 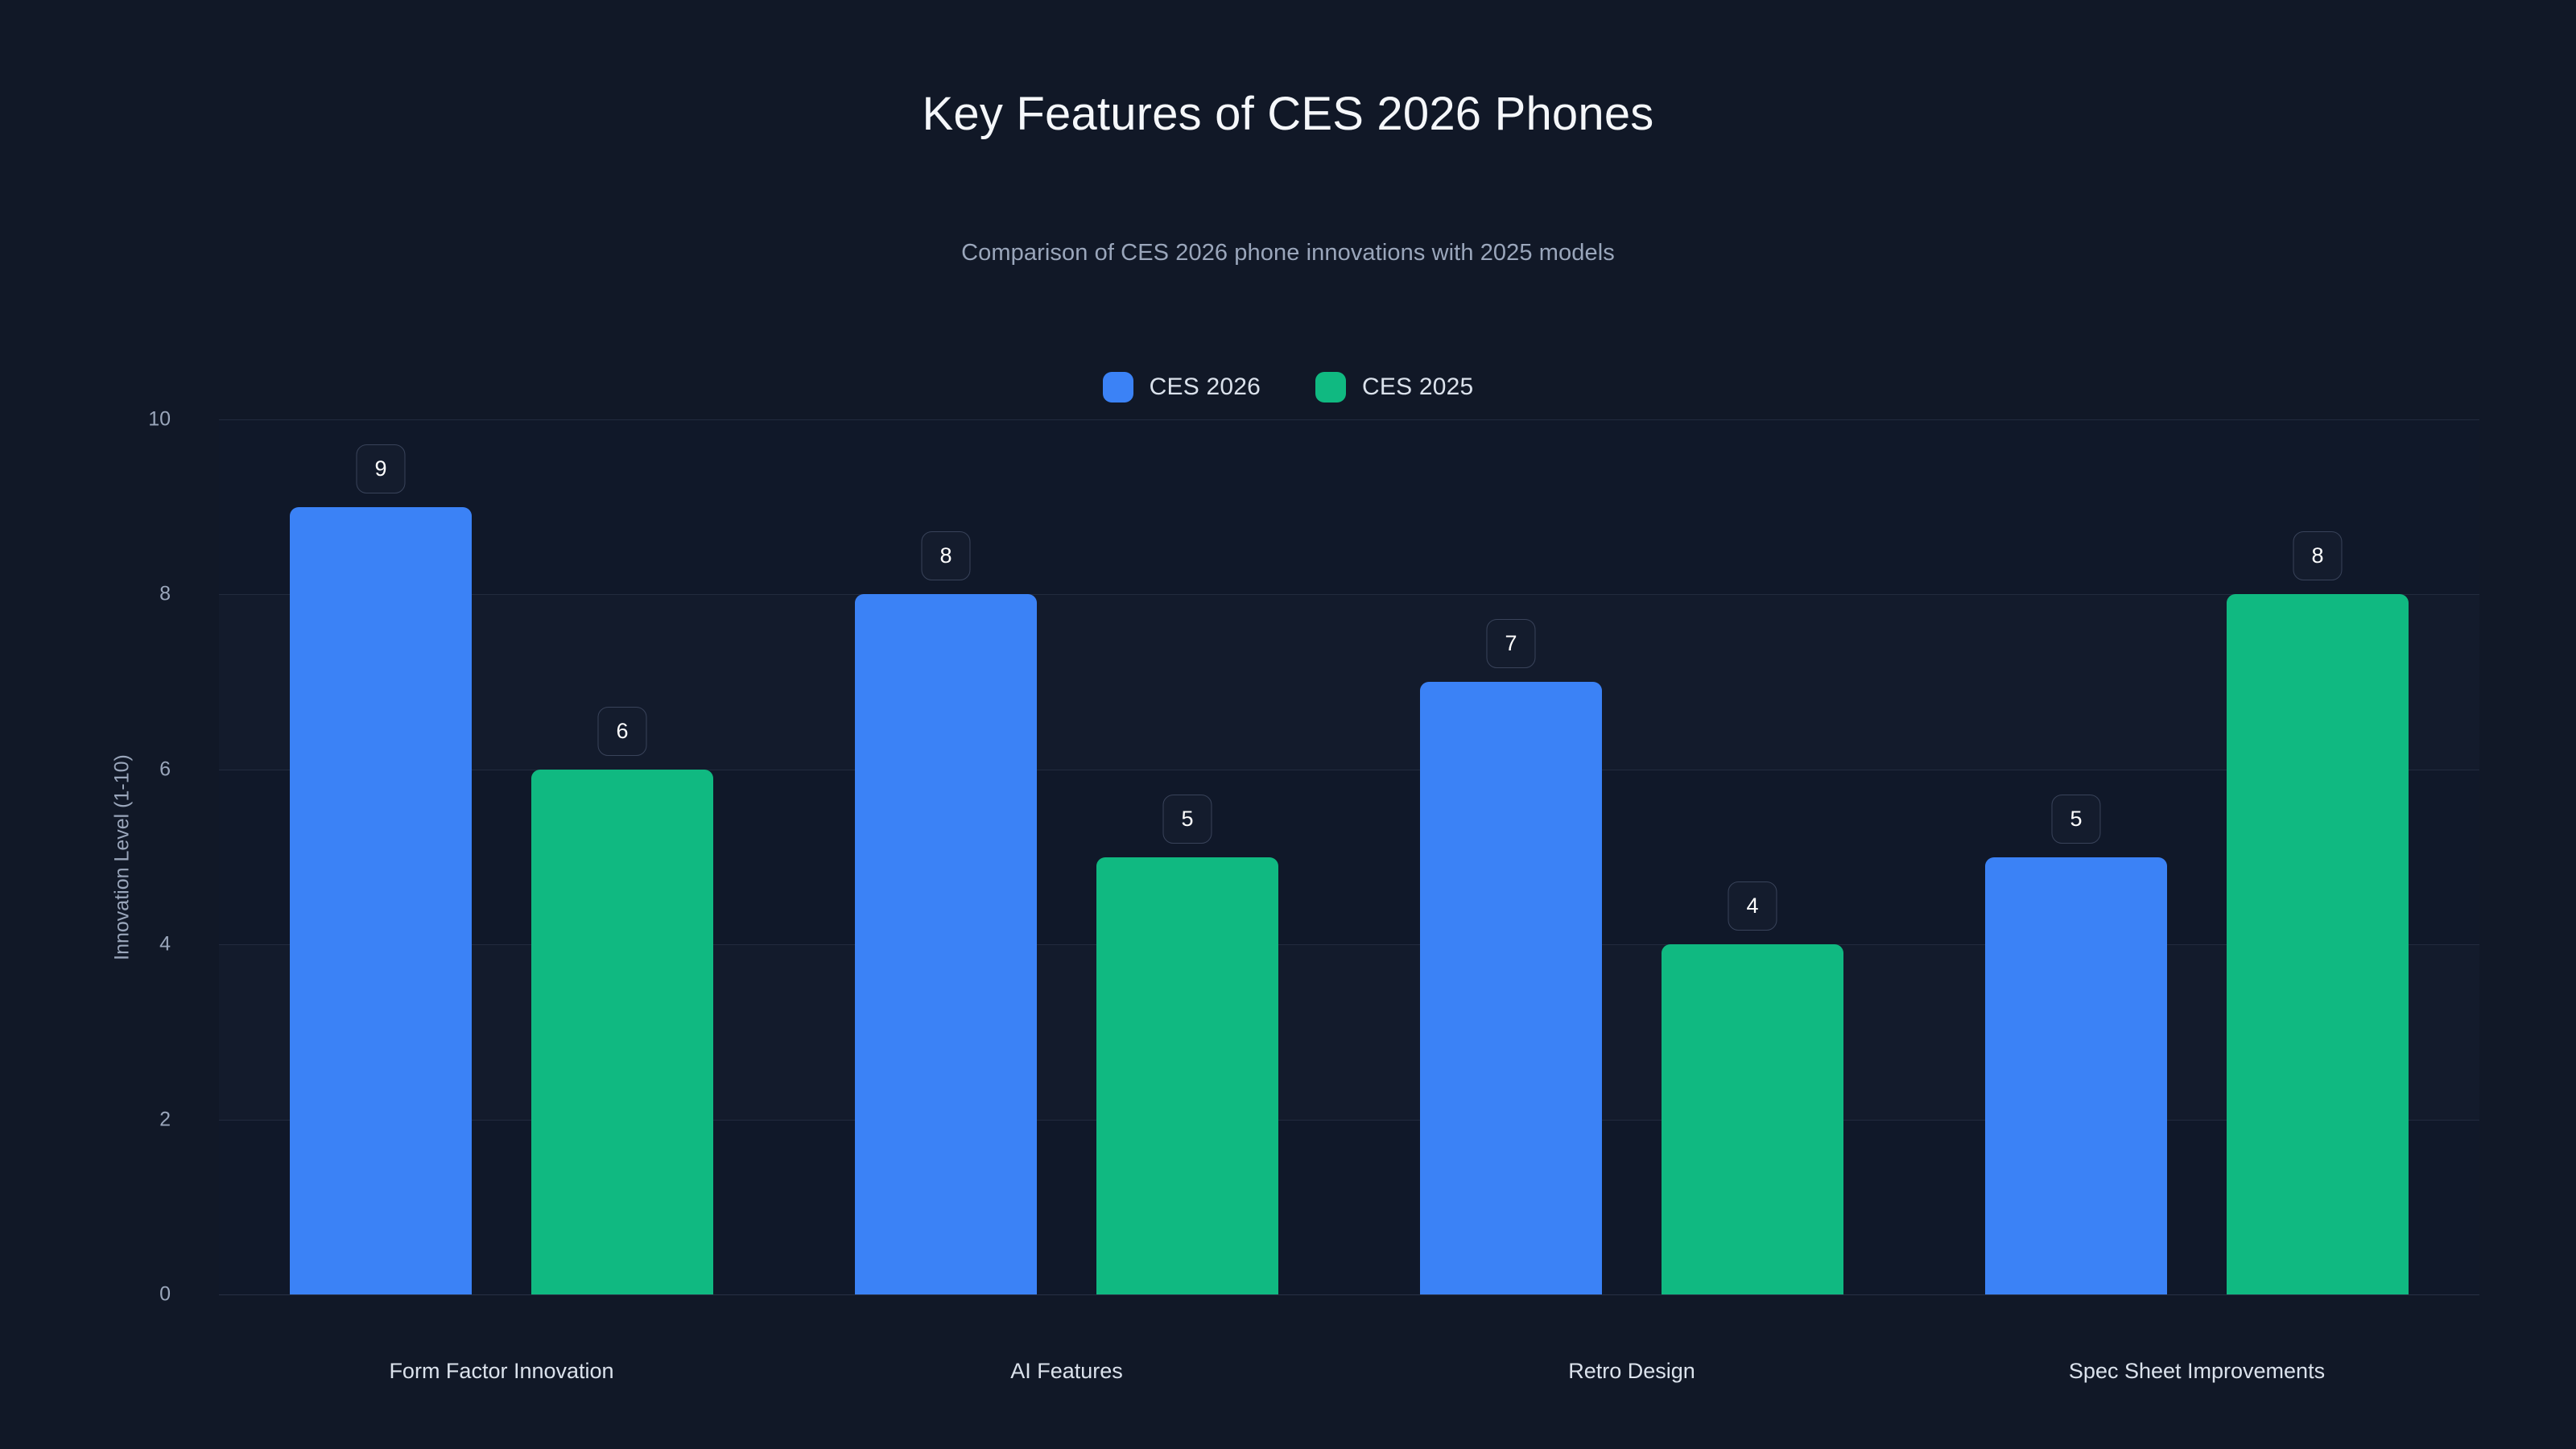 What do you see at coordinates (165, 944) in the screenshot?
I see `y-axis-tick-label: 4` at bounding box center [165, 944].